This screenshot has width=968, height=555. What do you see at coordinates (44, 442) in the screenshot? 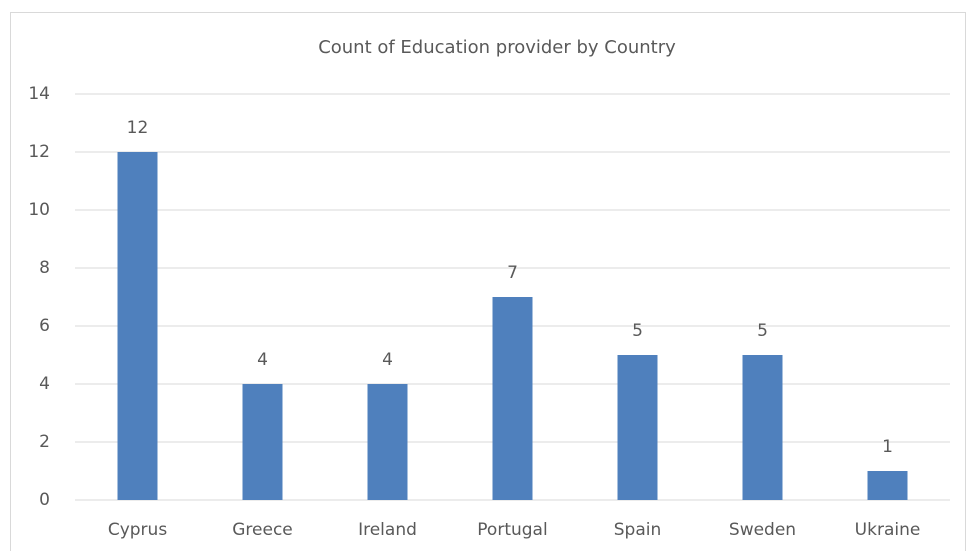
I see `y-tick-label: 2` at bounding box center [44, 442].